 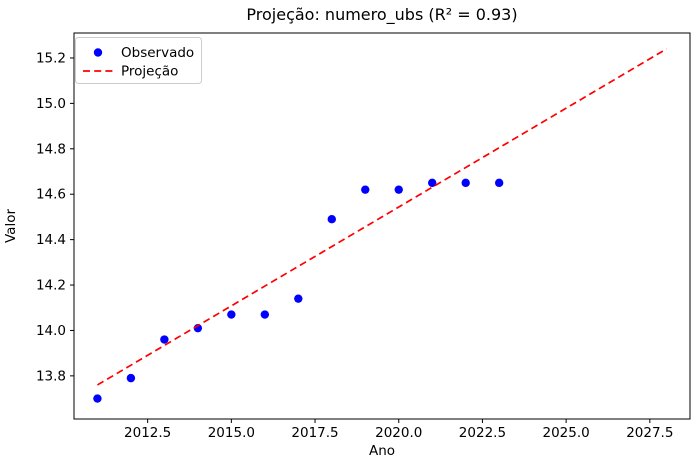 I want to click on legend: Observado Projeção, so click(x=138, y=60).